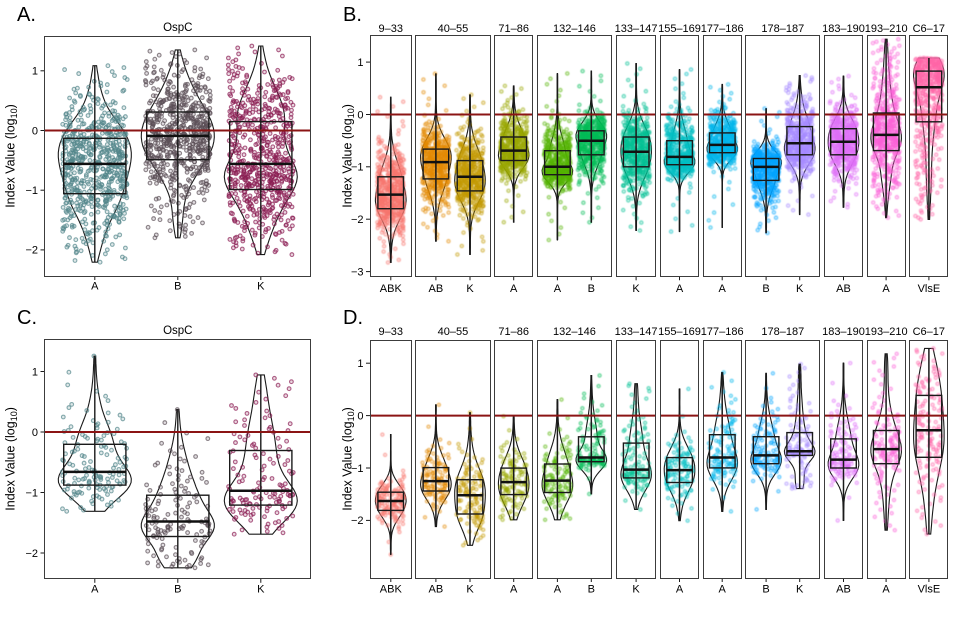 The height and width of the screenshot is (619, 968). What do you see at coordinates (26, 15) in the screenshot?
I see `svg-text: A.` at bounding box center [26, 15].